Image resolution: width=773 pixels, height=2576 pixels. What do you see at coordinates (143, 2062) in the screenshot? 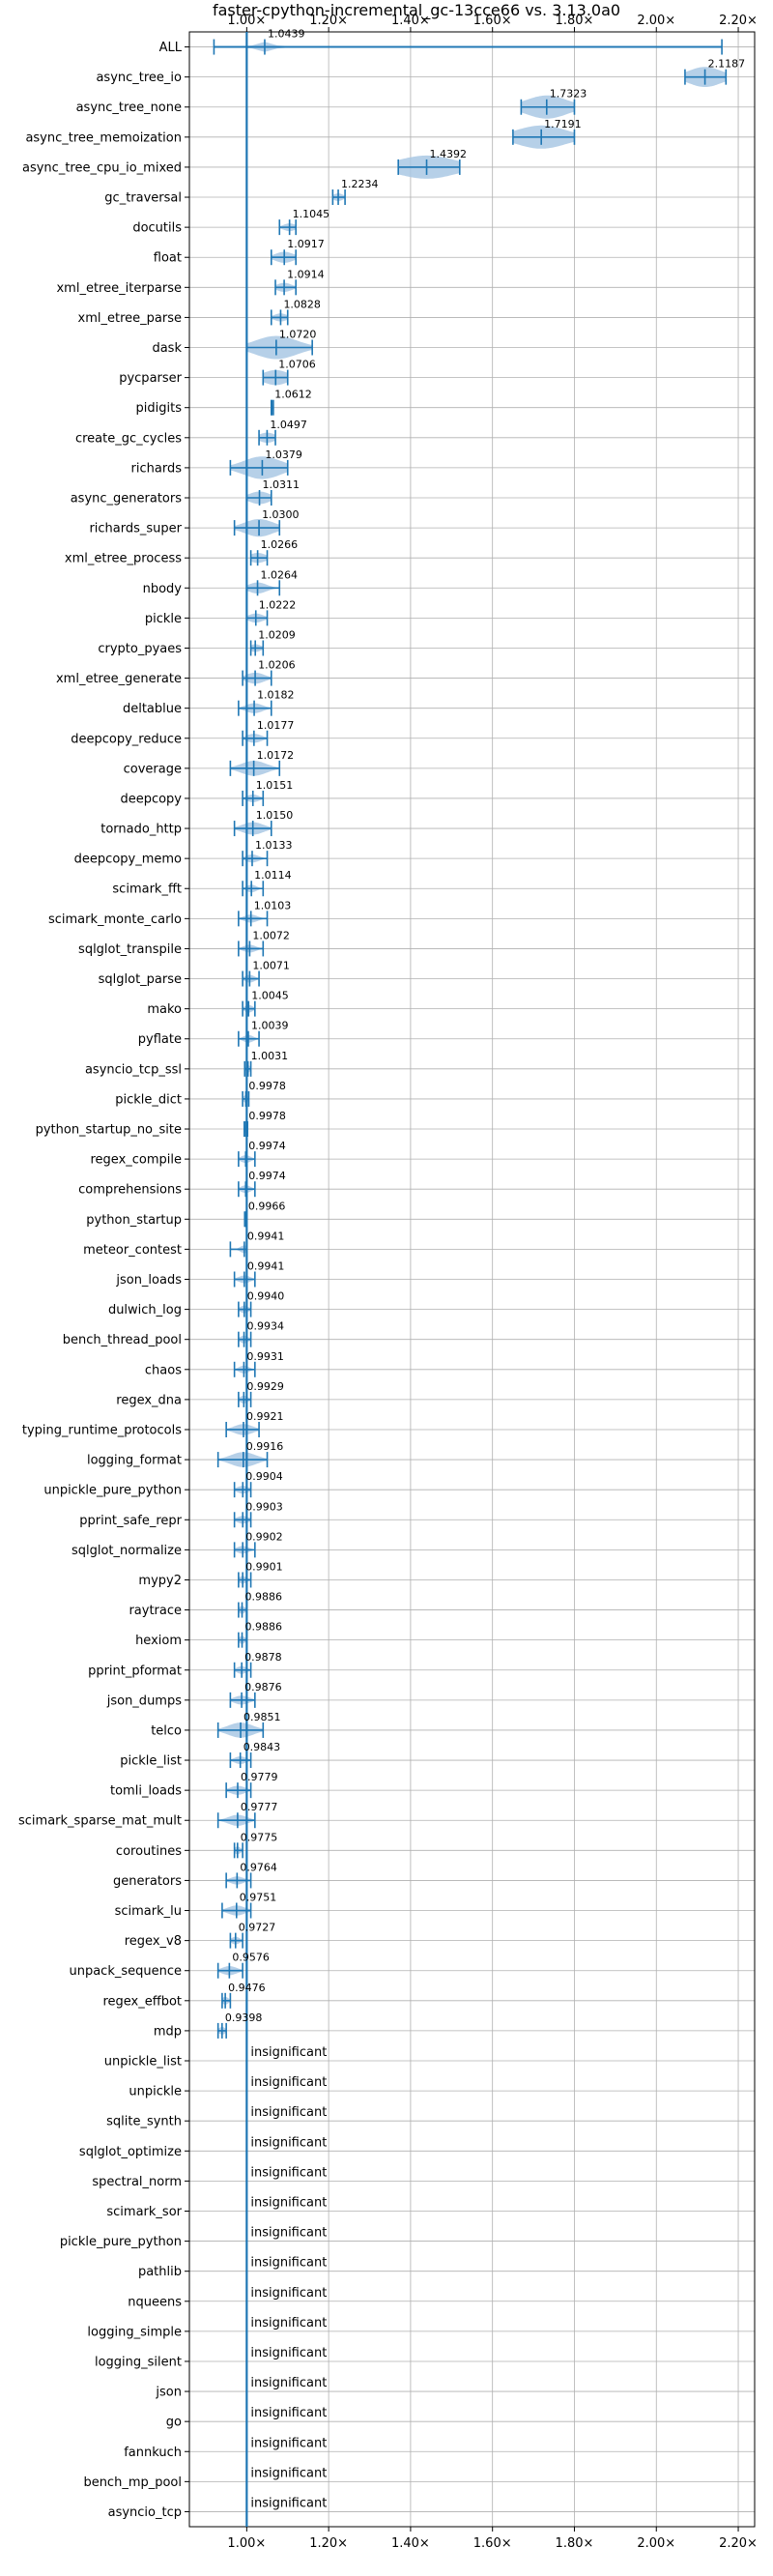
I see `y-tick-label: unpickle_list` at bounding box center [143, 2062].